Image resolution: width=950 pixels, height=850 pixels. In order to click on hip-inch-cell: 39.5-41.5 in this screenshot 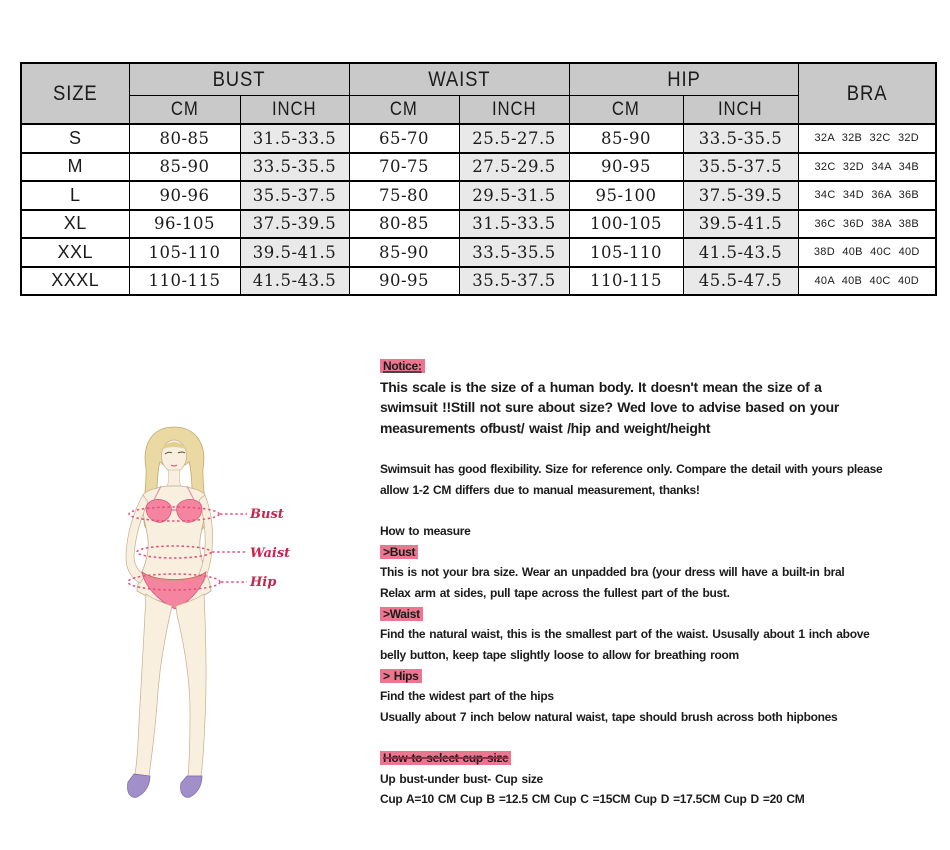, I will do `click(740, 223)`.